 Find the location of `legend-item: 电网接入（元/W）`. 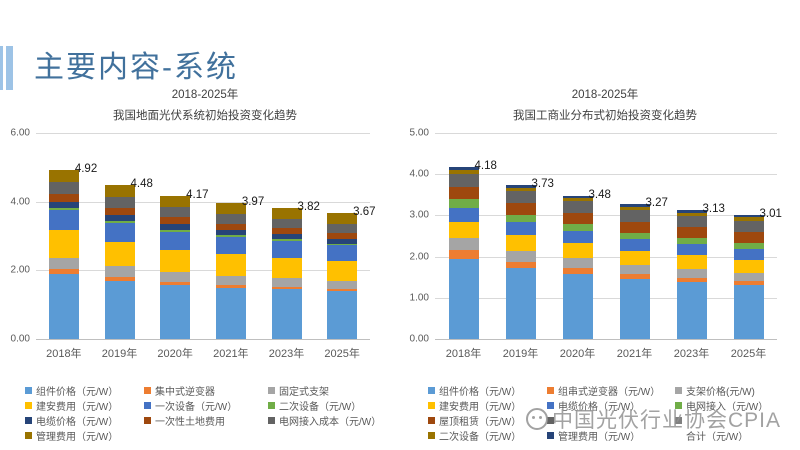

legend-item: 电网接入（元/W） is located at coordinates (721, 405).